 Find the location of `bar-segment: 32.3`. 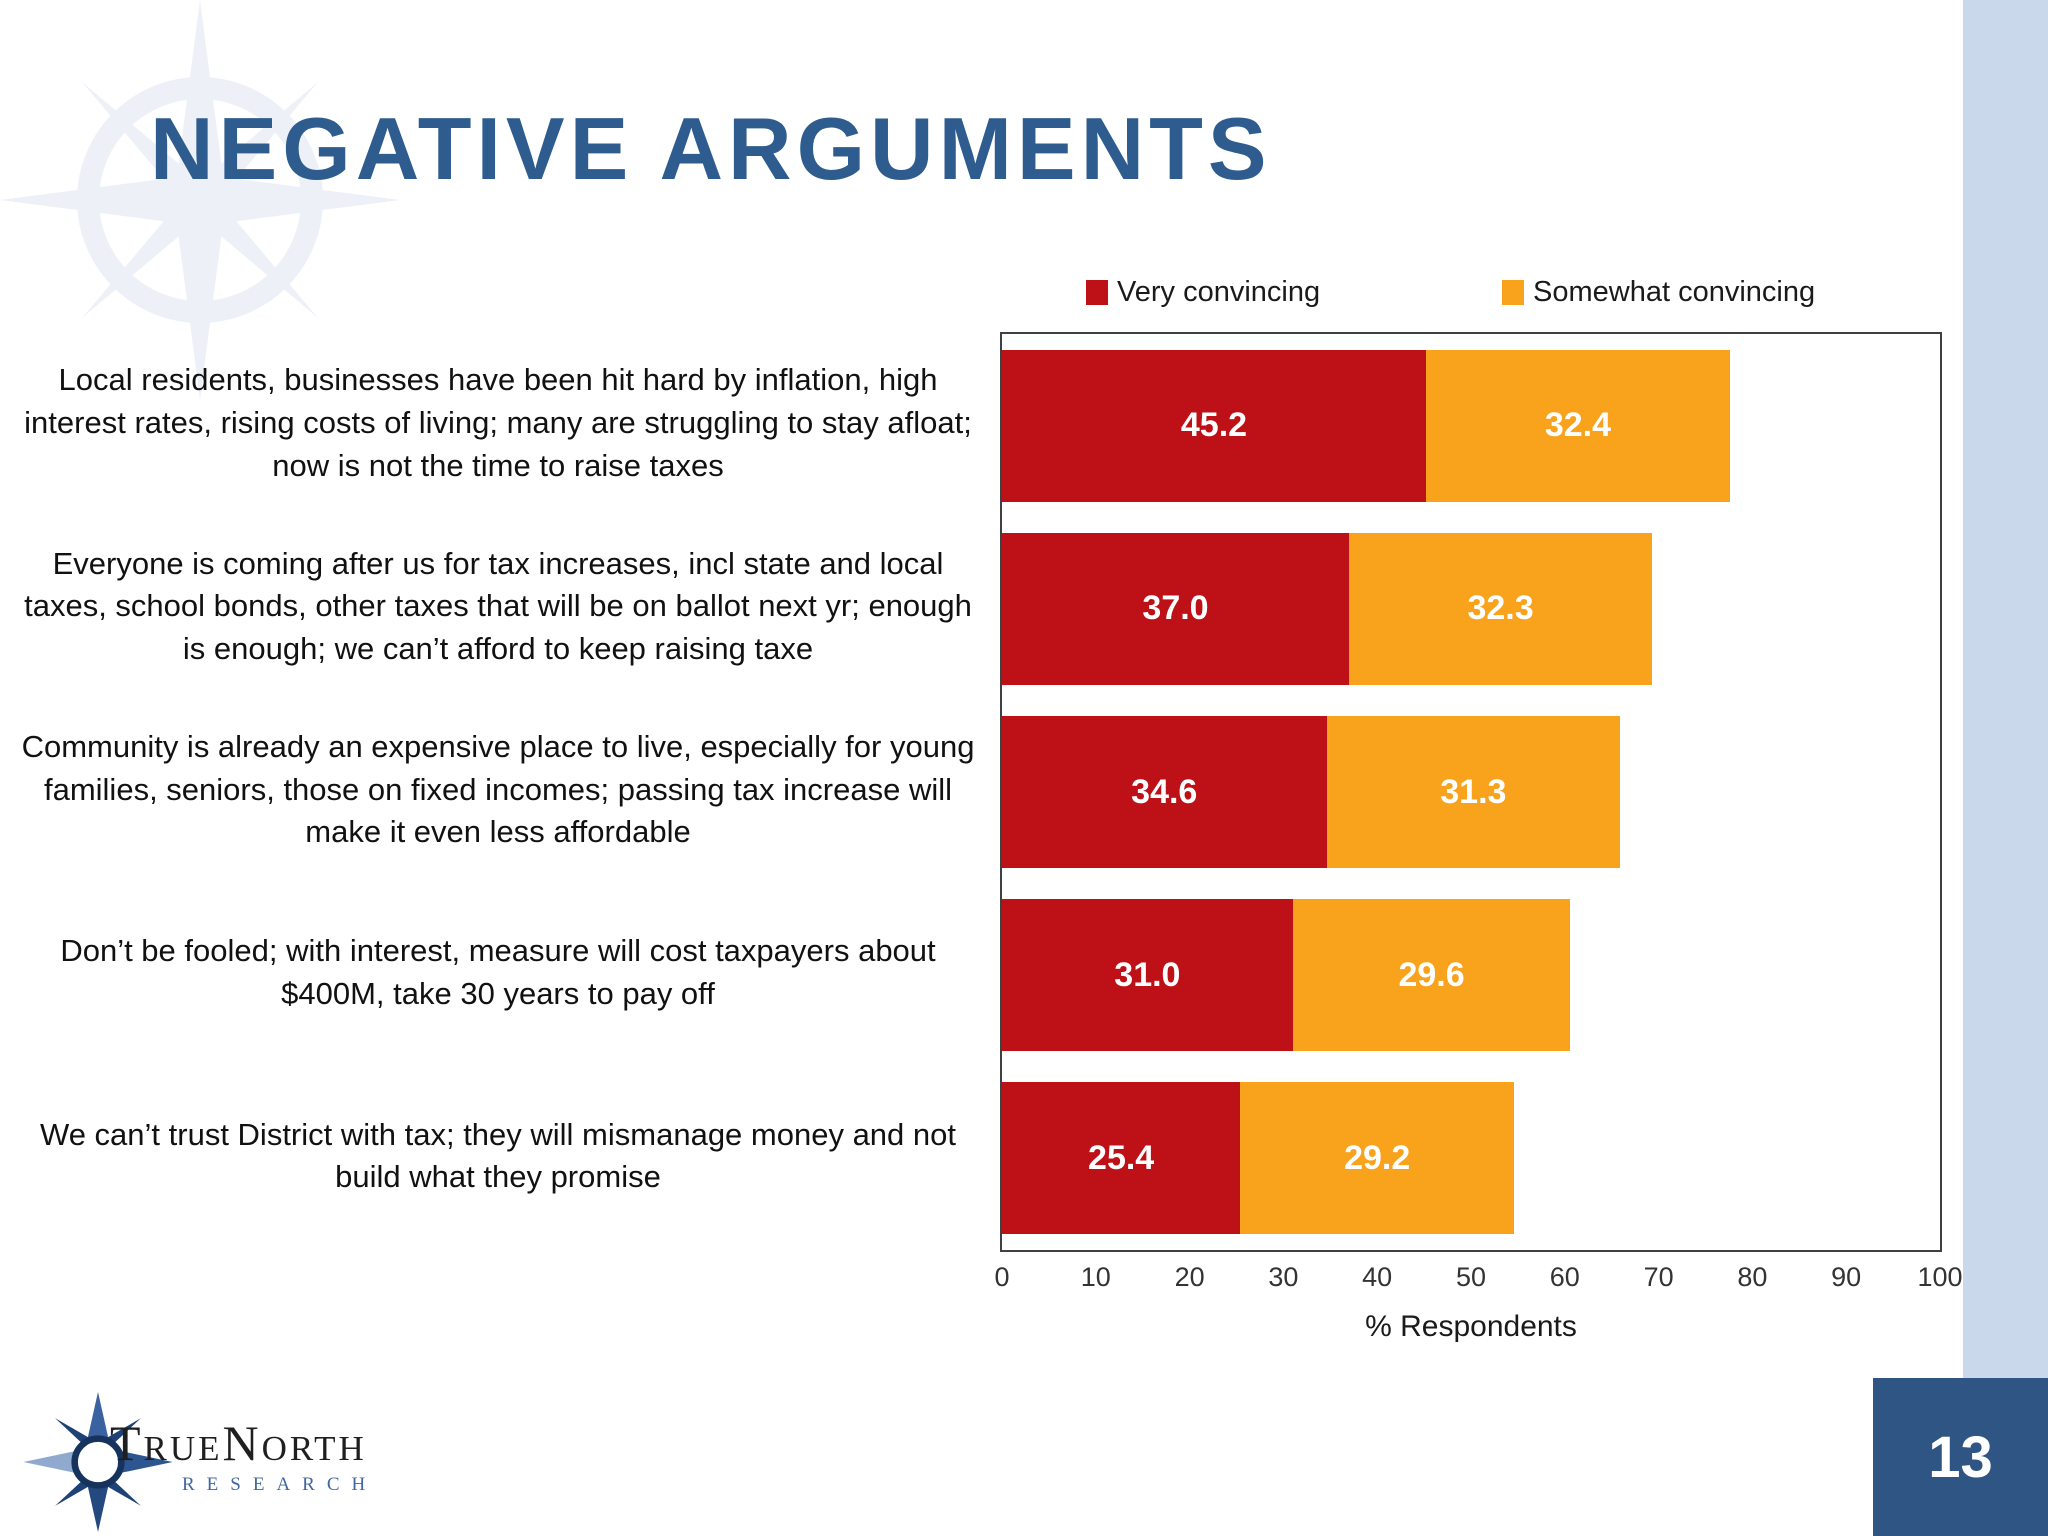

bar-segment: 32.3 is located at coordinates (1501, 608).